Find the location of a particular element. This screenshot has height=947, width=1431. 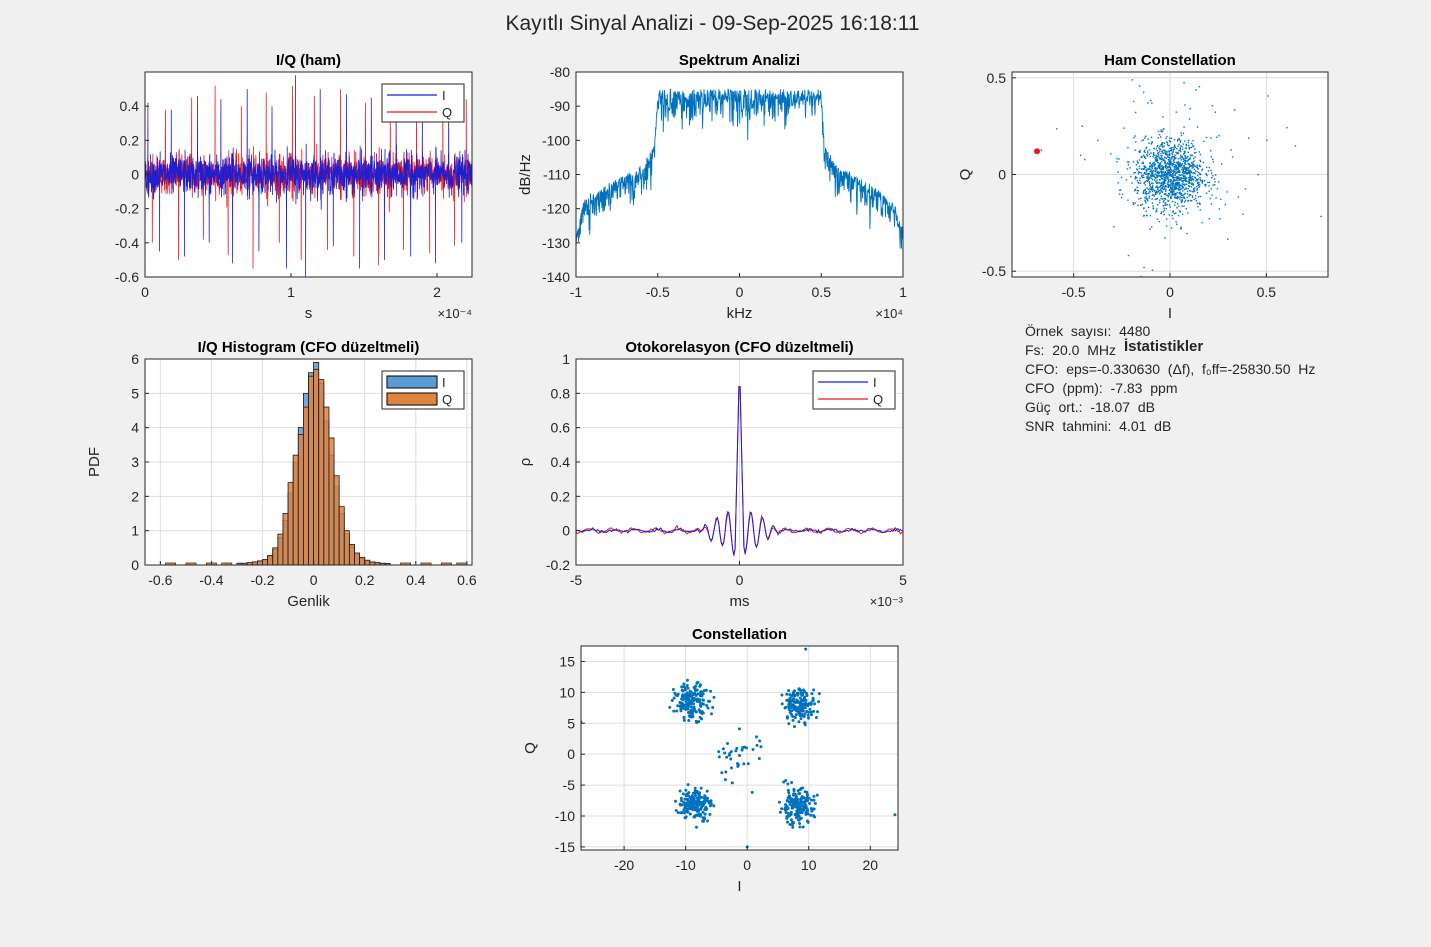

x-tick-label: 10 is located at coordinates (809, 865).